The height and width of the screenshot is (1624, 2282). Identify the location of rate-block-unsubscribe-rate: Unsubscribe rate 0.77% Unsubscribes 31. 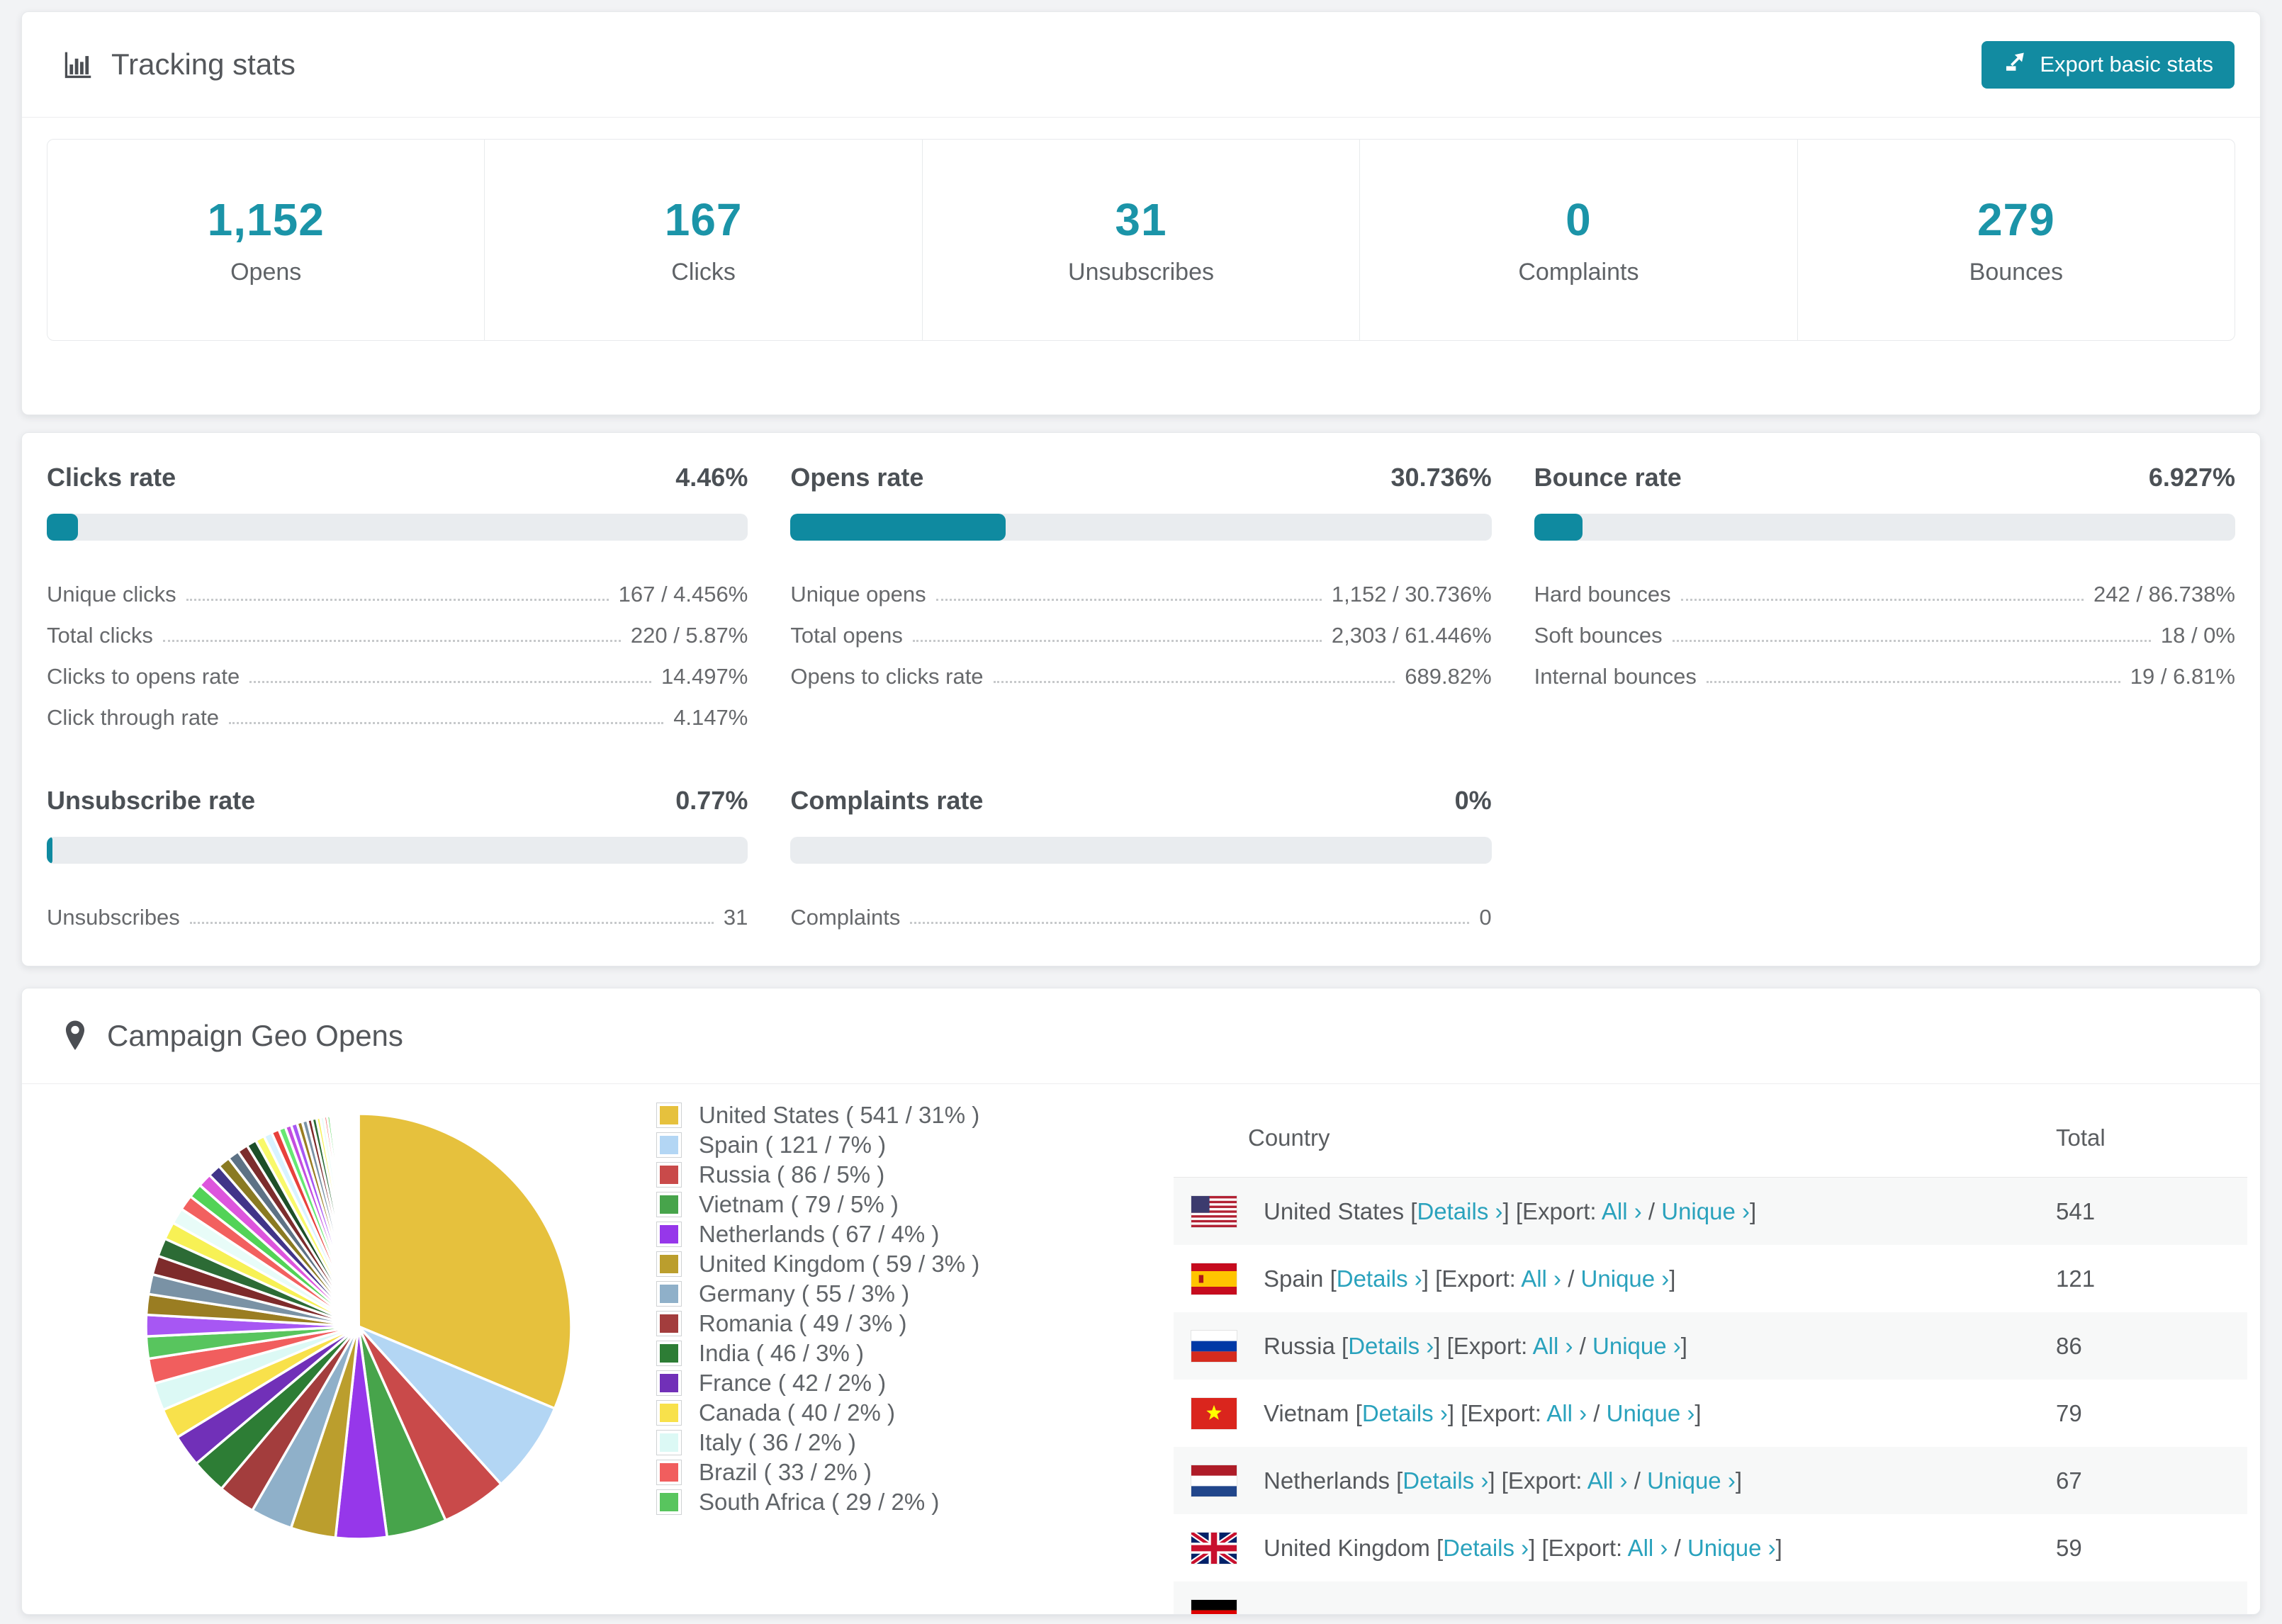
(397, 861).